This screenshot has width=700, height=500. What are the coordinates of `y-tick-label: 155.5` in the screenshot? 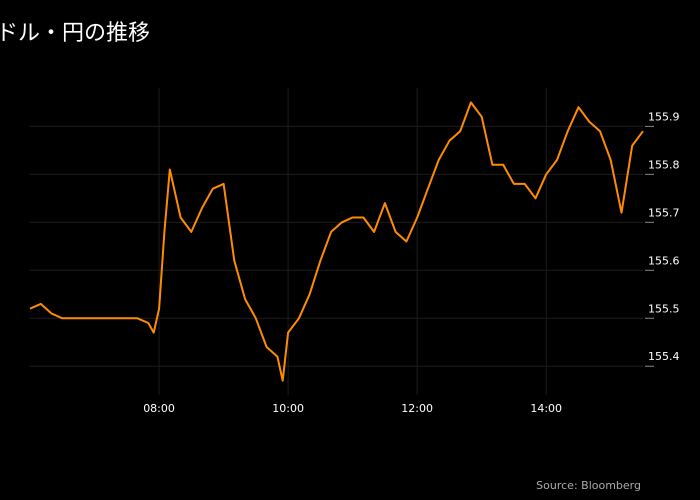 It's located at (664, 308).